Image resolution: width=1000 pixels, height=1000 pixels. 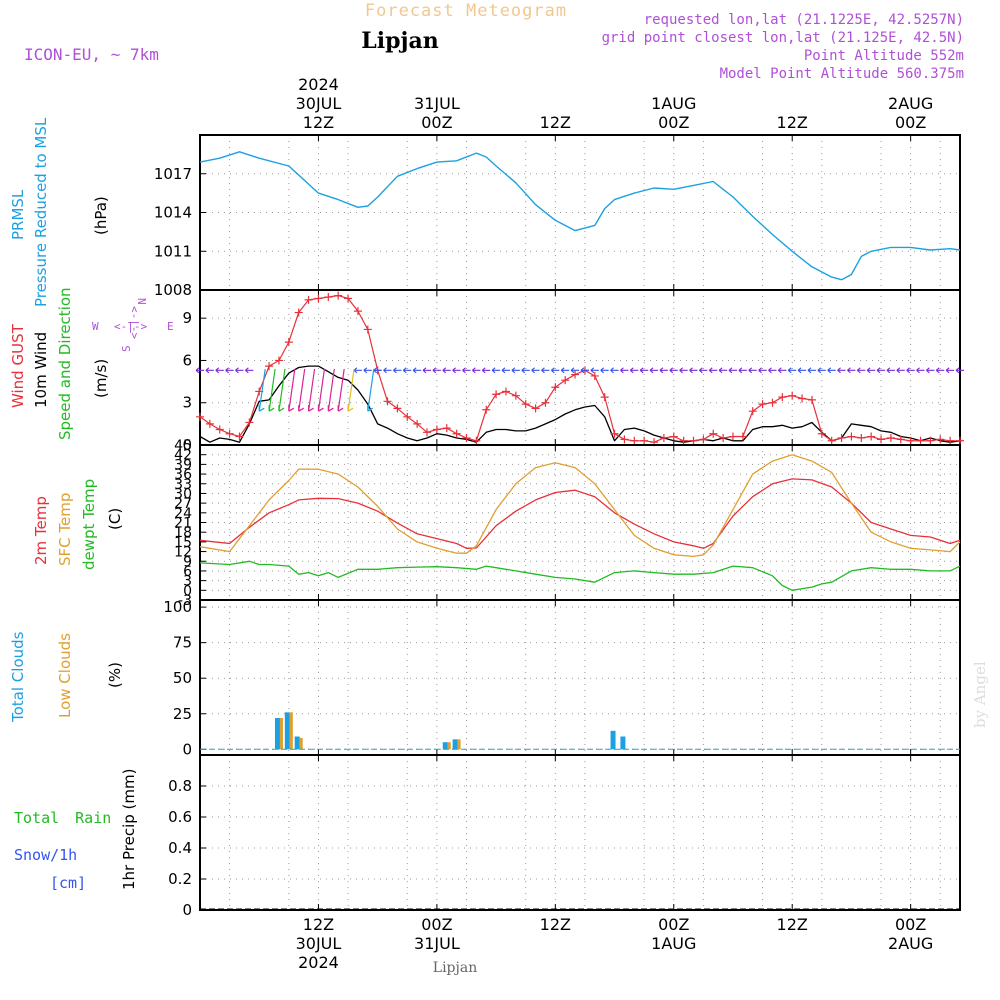 What do you see at coordinates (884, 56) in the screenshot?
I see `header-point-altitude: Point Altitude 552m` at bounding box center [884, 56].